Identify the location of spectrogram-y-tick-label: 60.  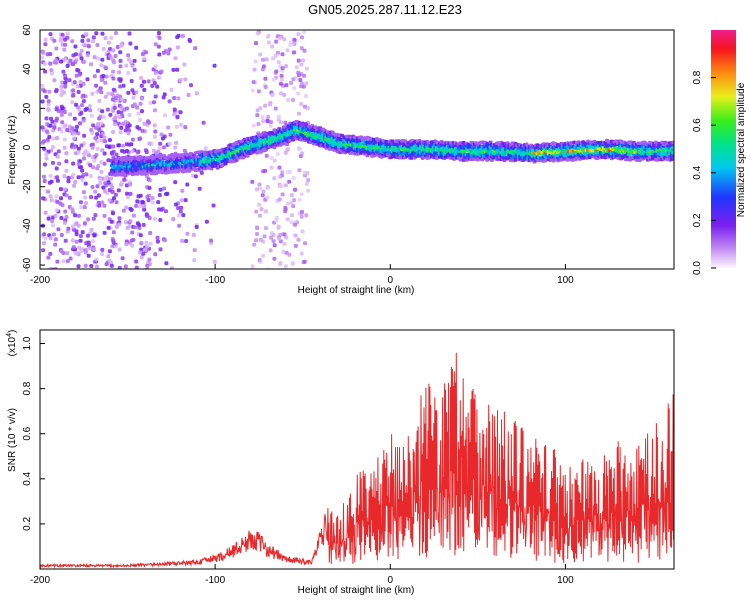
(27, 30).